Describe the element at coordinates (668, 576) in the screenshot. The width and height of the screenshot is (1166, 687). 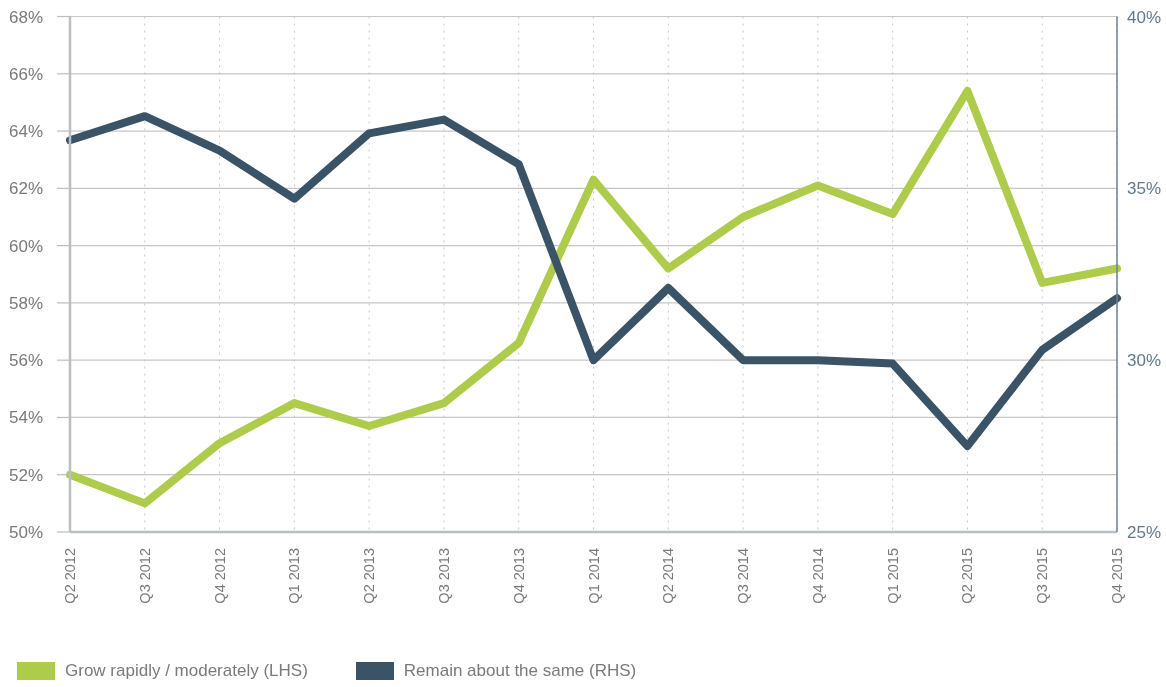
I see `x-tick-label: Q2 2014` at that location.